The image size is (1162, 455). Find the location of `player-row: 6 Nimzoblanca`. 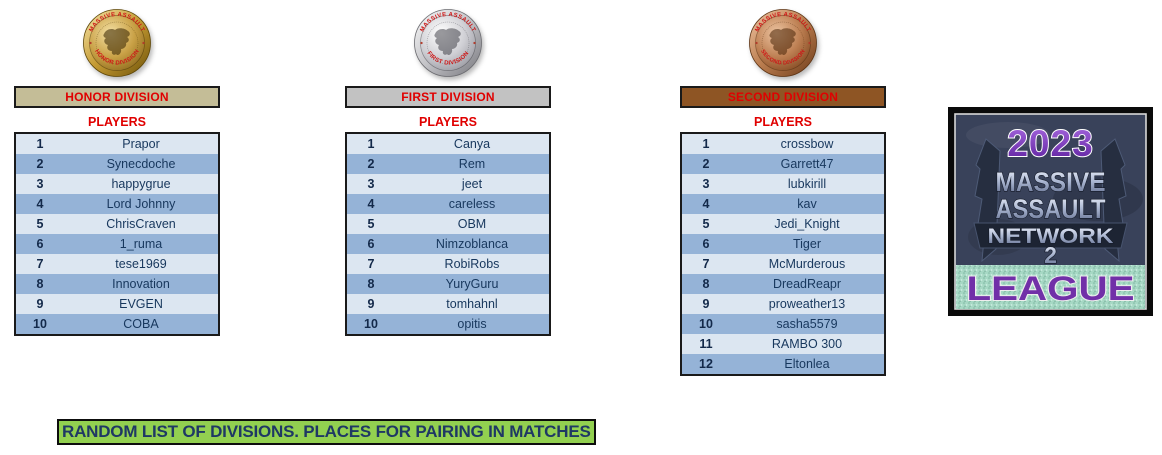

player-row: 6 Nimzoblanca is located at coordinates (448, 244).